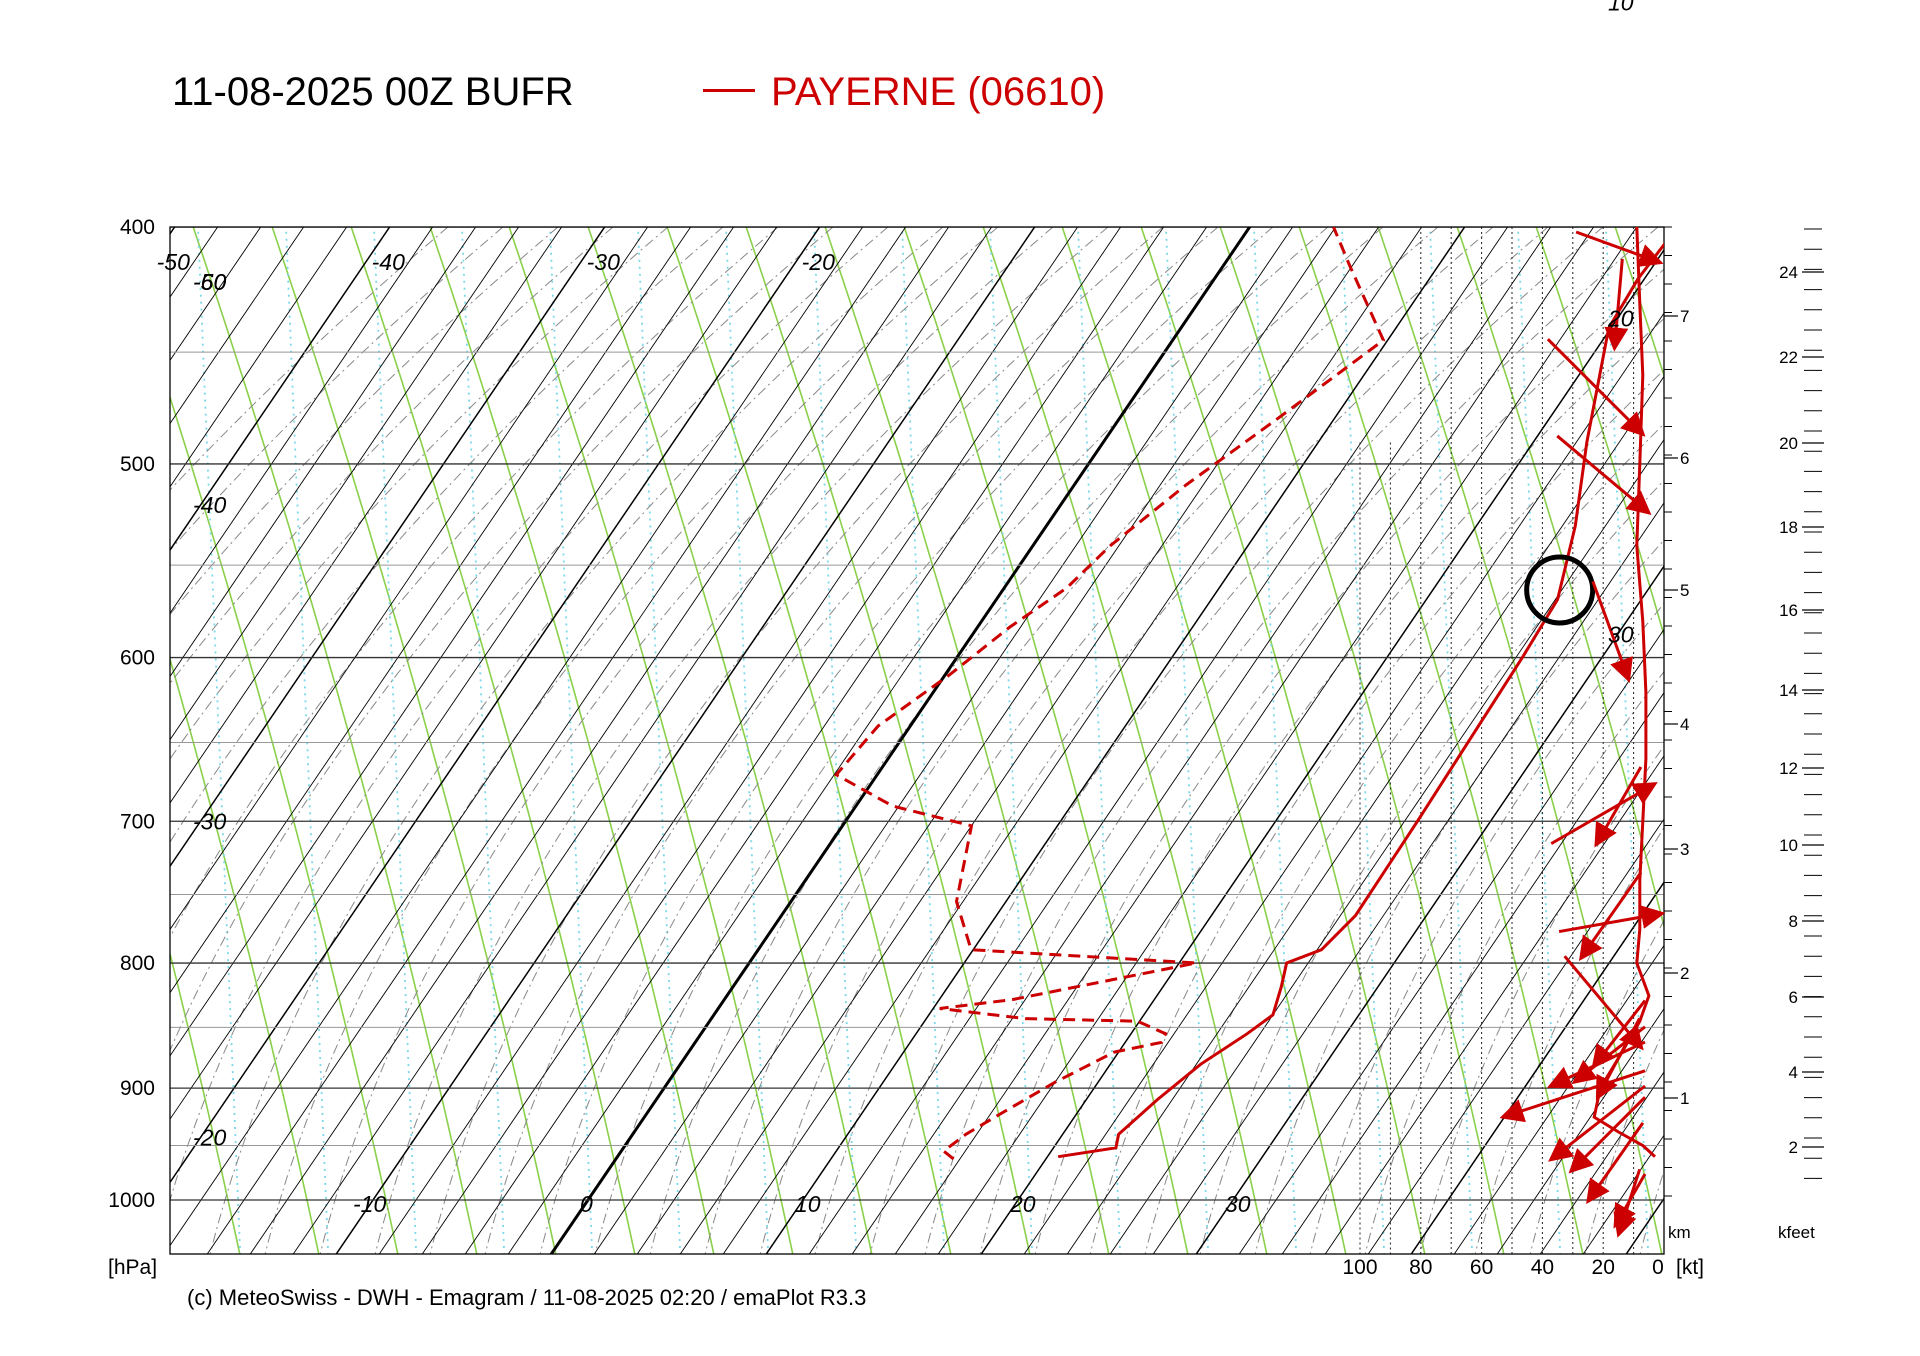 The height and width of the screenshot is (1356, 1920). Describe the element at coordinates (1684, 849) in the screenshot. I see `km-label: 3` at that location.